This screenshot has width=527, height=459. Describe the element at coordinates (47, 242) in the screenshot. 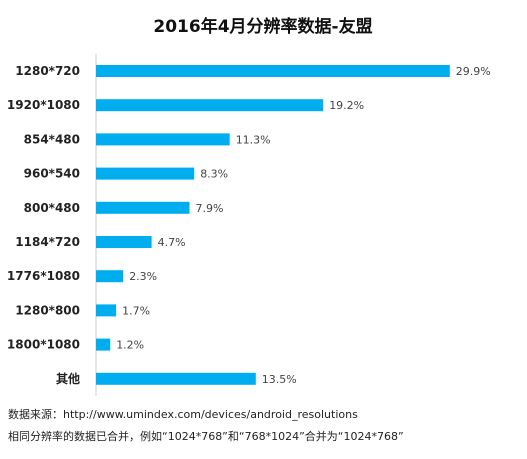

I see `category-label: 1184*720` at that location.